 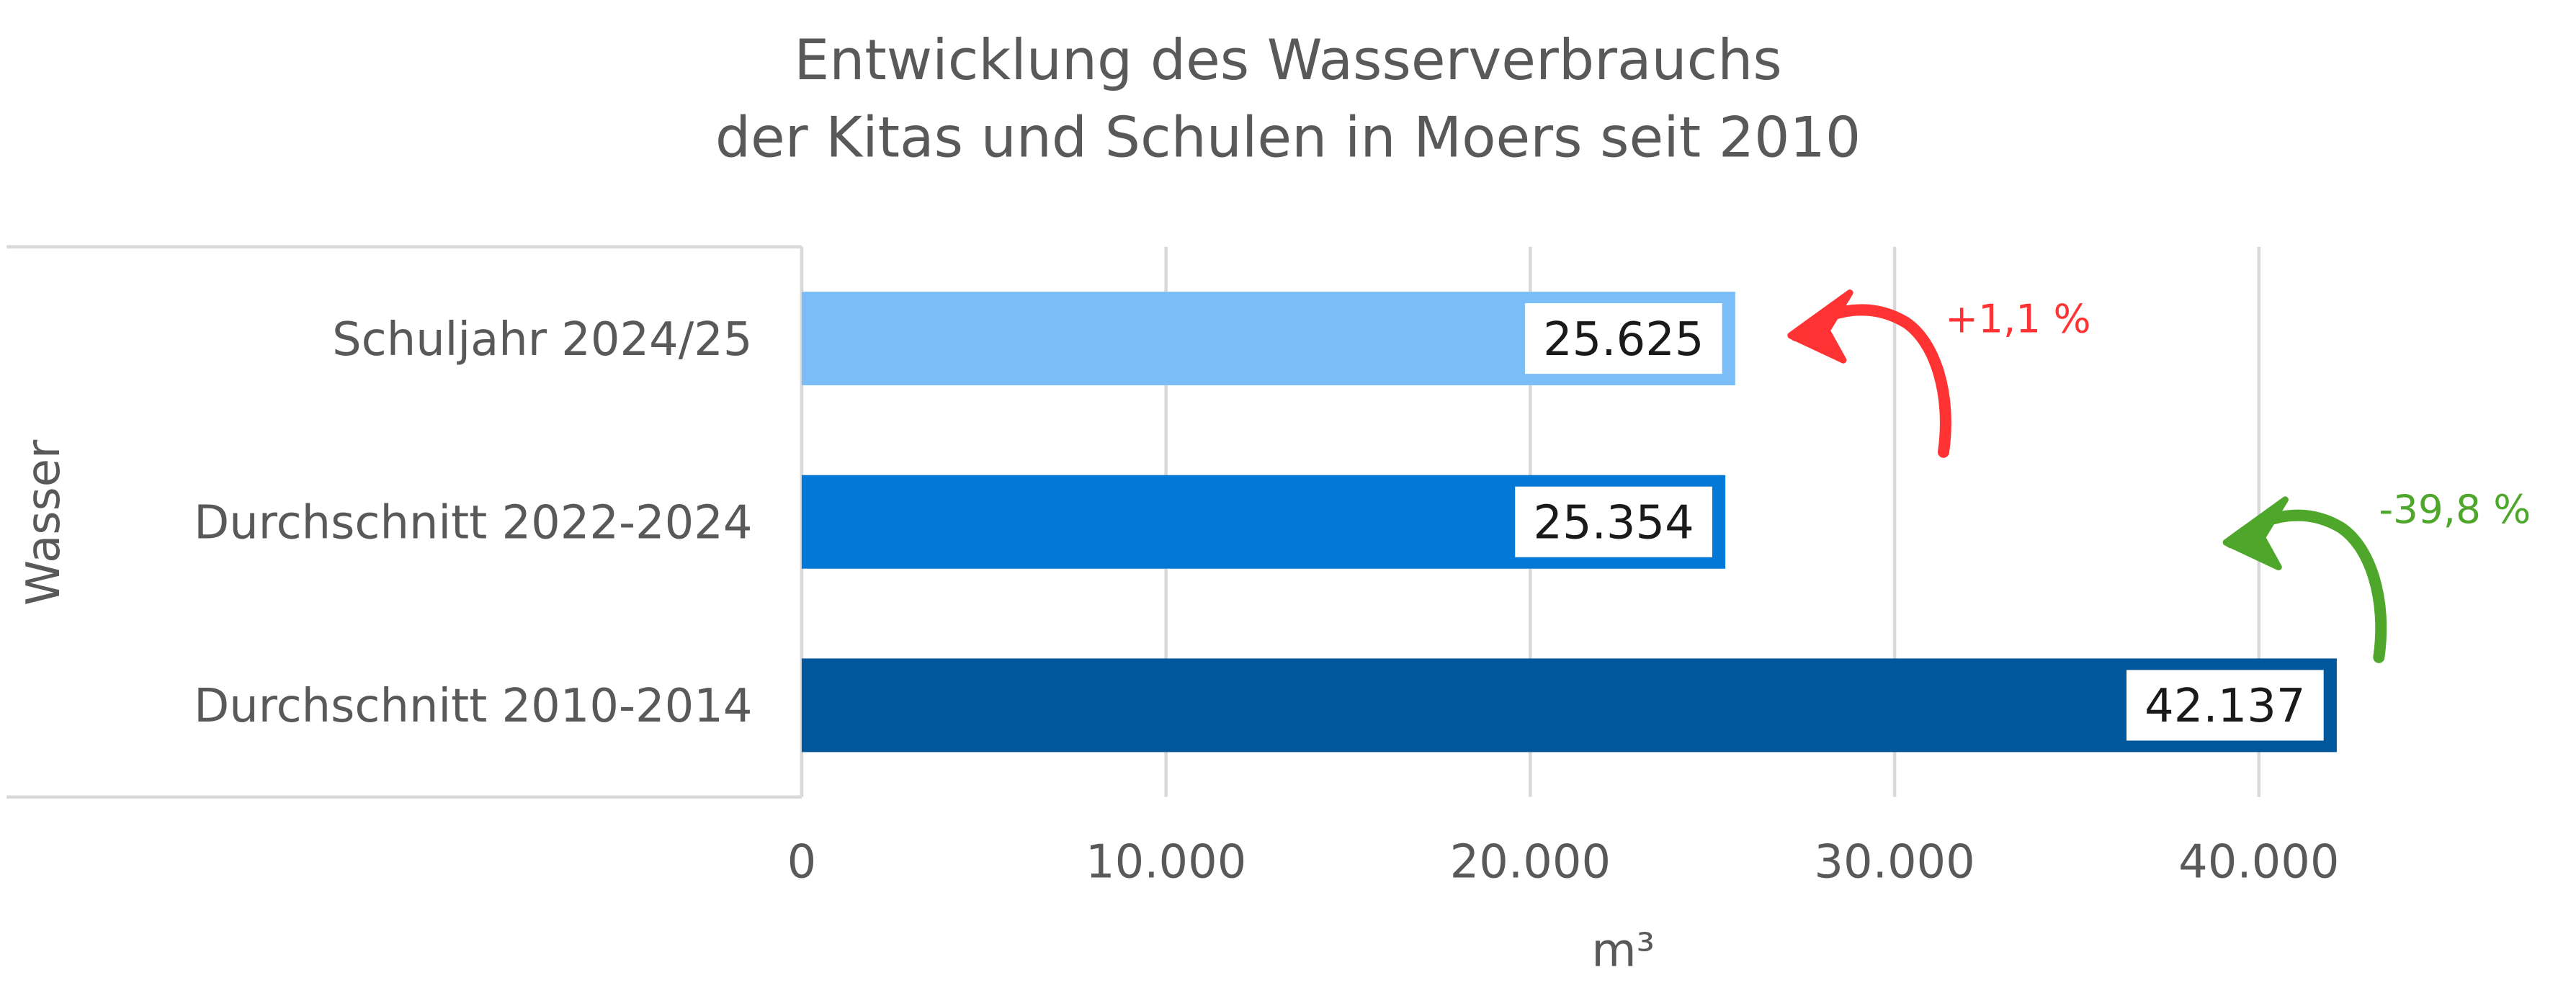 What do you see at coordinates (44, 522) in the screenshot?
I see `y-axis-title: Wasser` at bounding box center [44, 522].